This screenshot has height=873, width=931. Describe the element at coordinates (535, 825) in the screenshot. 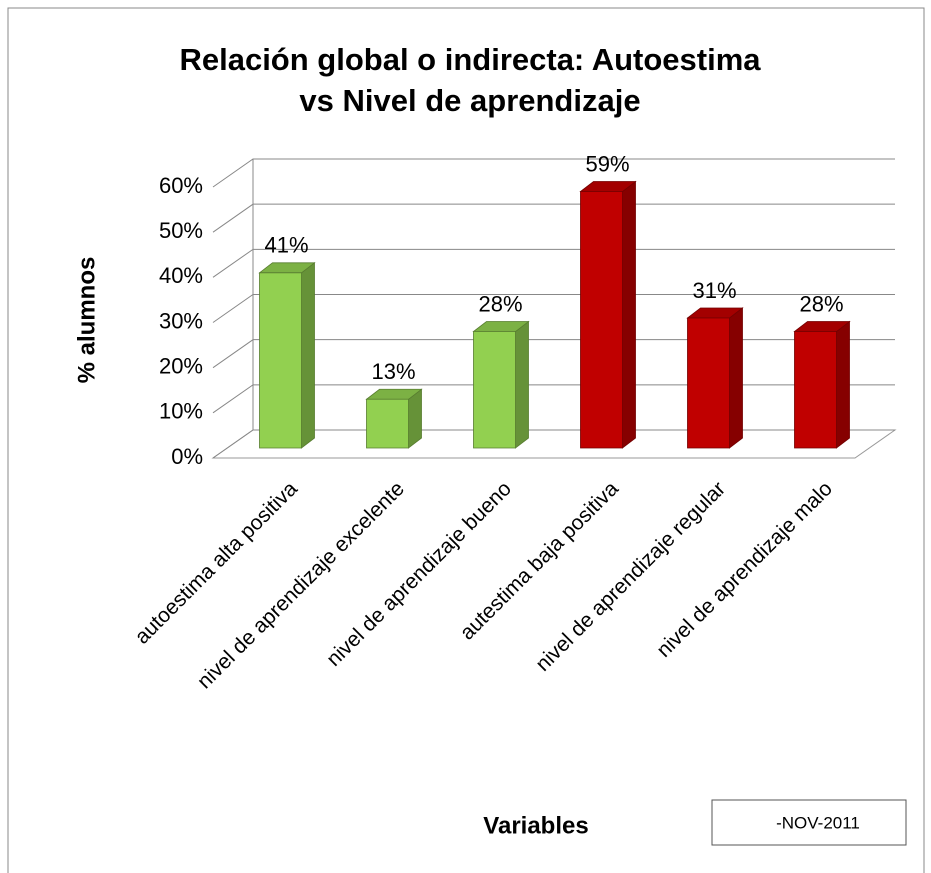

I see `x-axis-label: Variables` at that location.